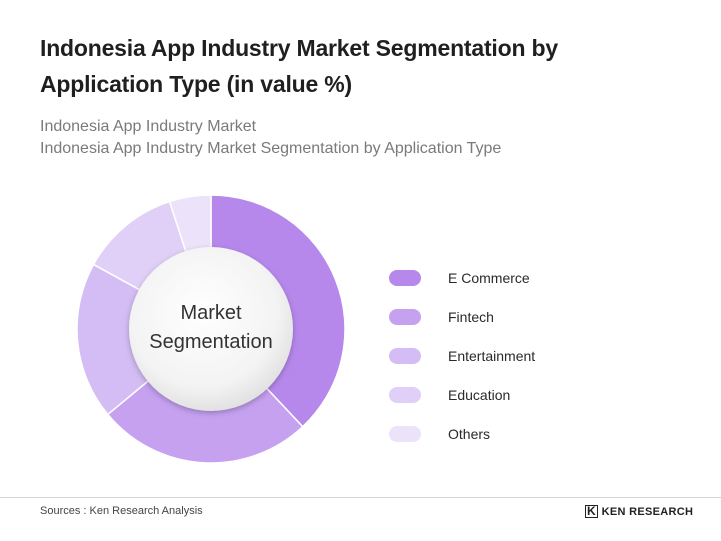 The image size is (721, 541). I want to click on legend-item-entertainment: Entertainment, so click(462, 356).